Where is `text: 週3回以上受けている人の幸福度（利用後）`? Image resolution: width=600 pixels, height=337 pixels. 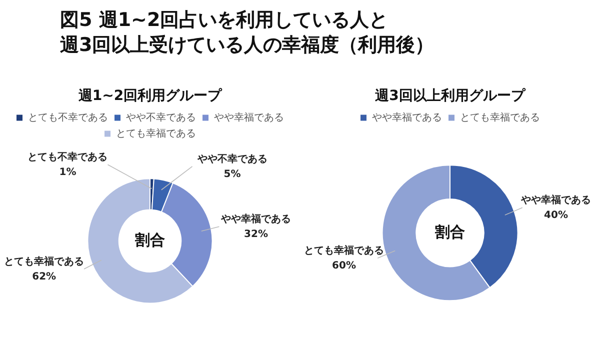 text: 週3回以上受けている人の幸福度（利用後） is located at coordinates (247, 45).